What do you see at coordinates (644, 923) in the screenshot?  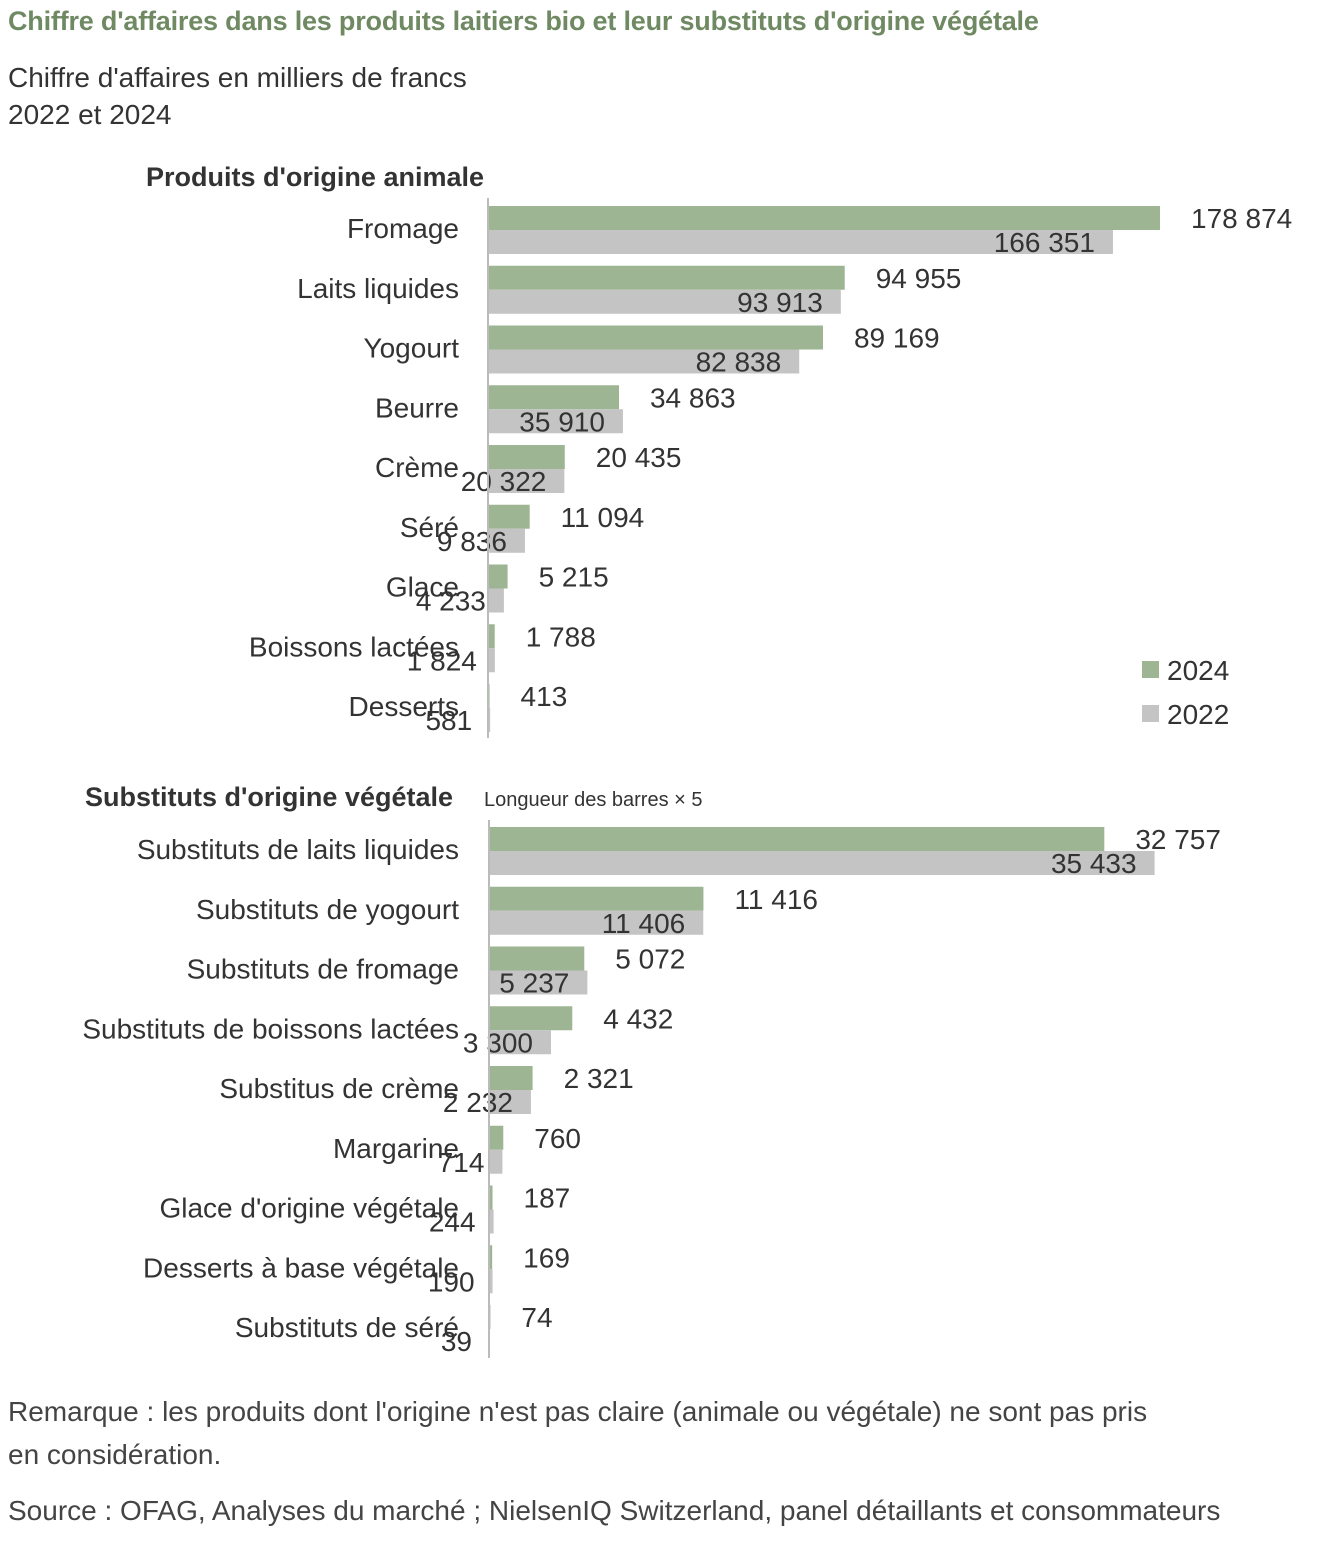 I see `data-label-2022: 11 406` at bounding box center [644, 923].